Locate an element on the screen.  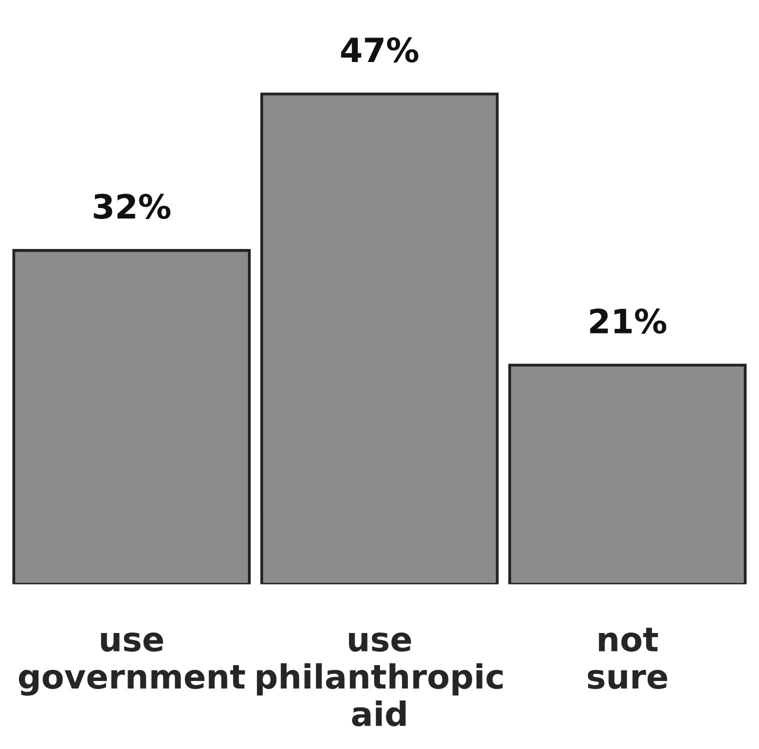
data-label: 21% is located at coordinates (628, 321).